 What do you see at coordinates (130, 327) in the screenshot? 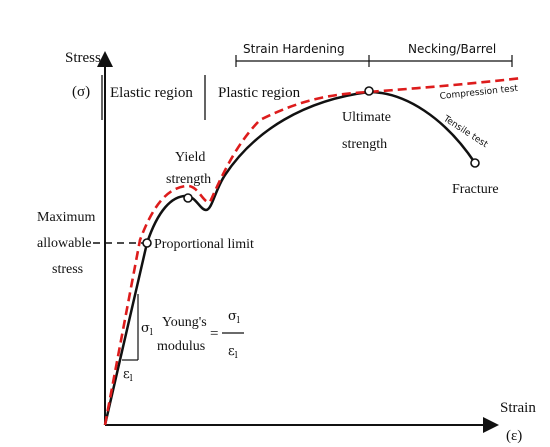
I see `youngs-modulus-triangle` at bounding box center [130, 327].